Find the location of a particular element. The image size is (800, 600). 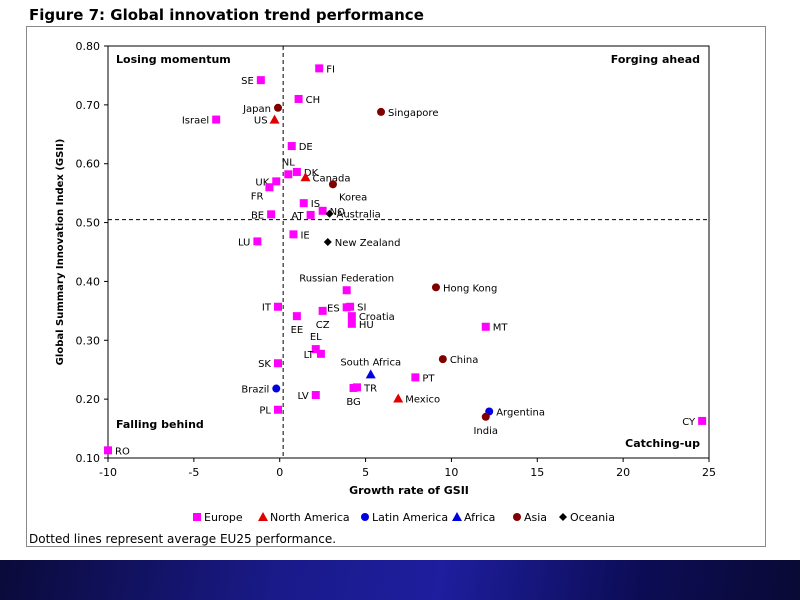

data-point-label: Russian Federation is located at coordinates (346, 278).